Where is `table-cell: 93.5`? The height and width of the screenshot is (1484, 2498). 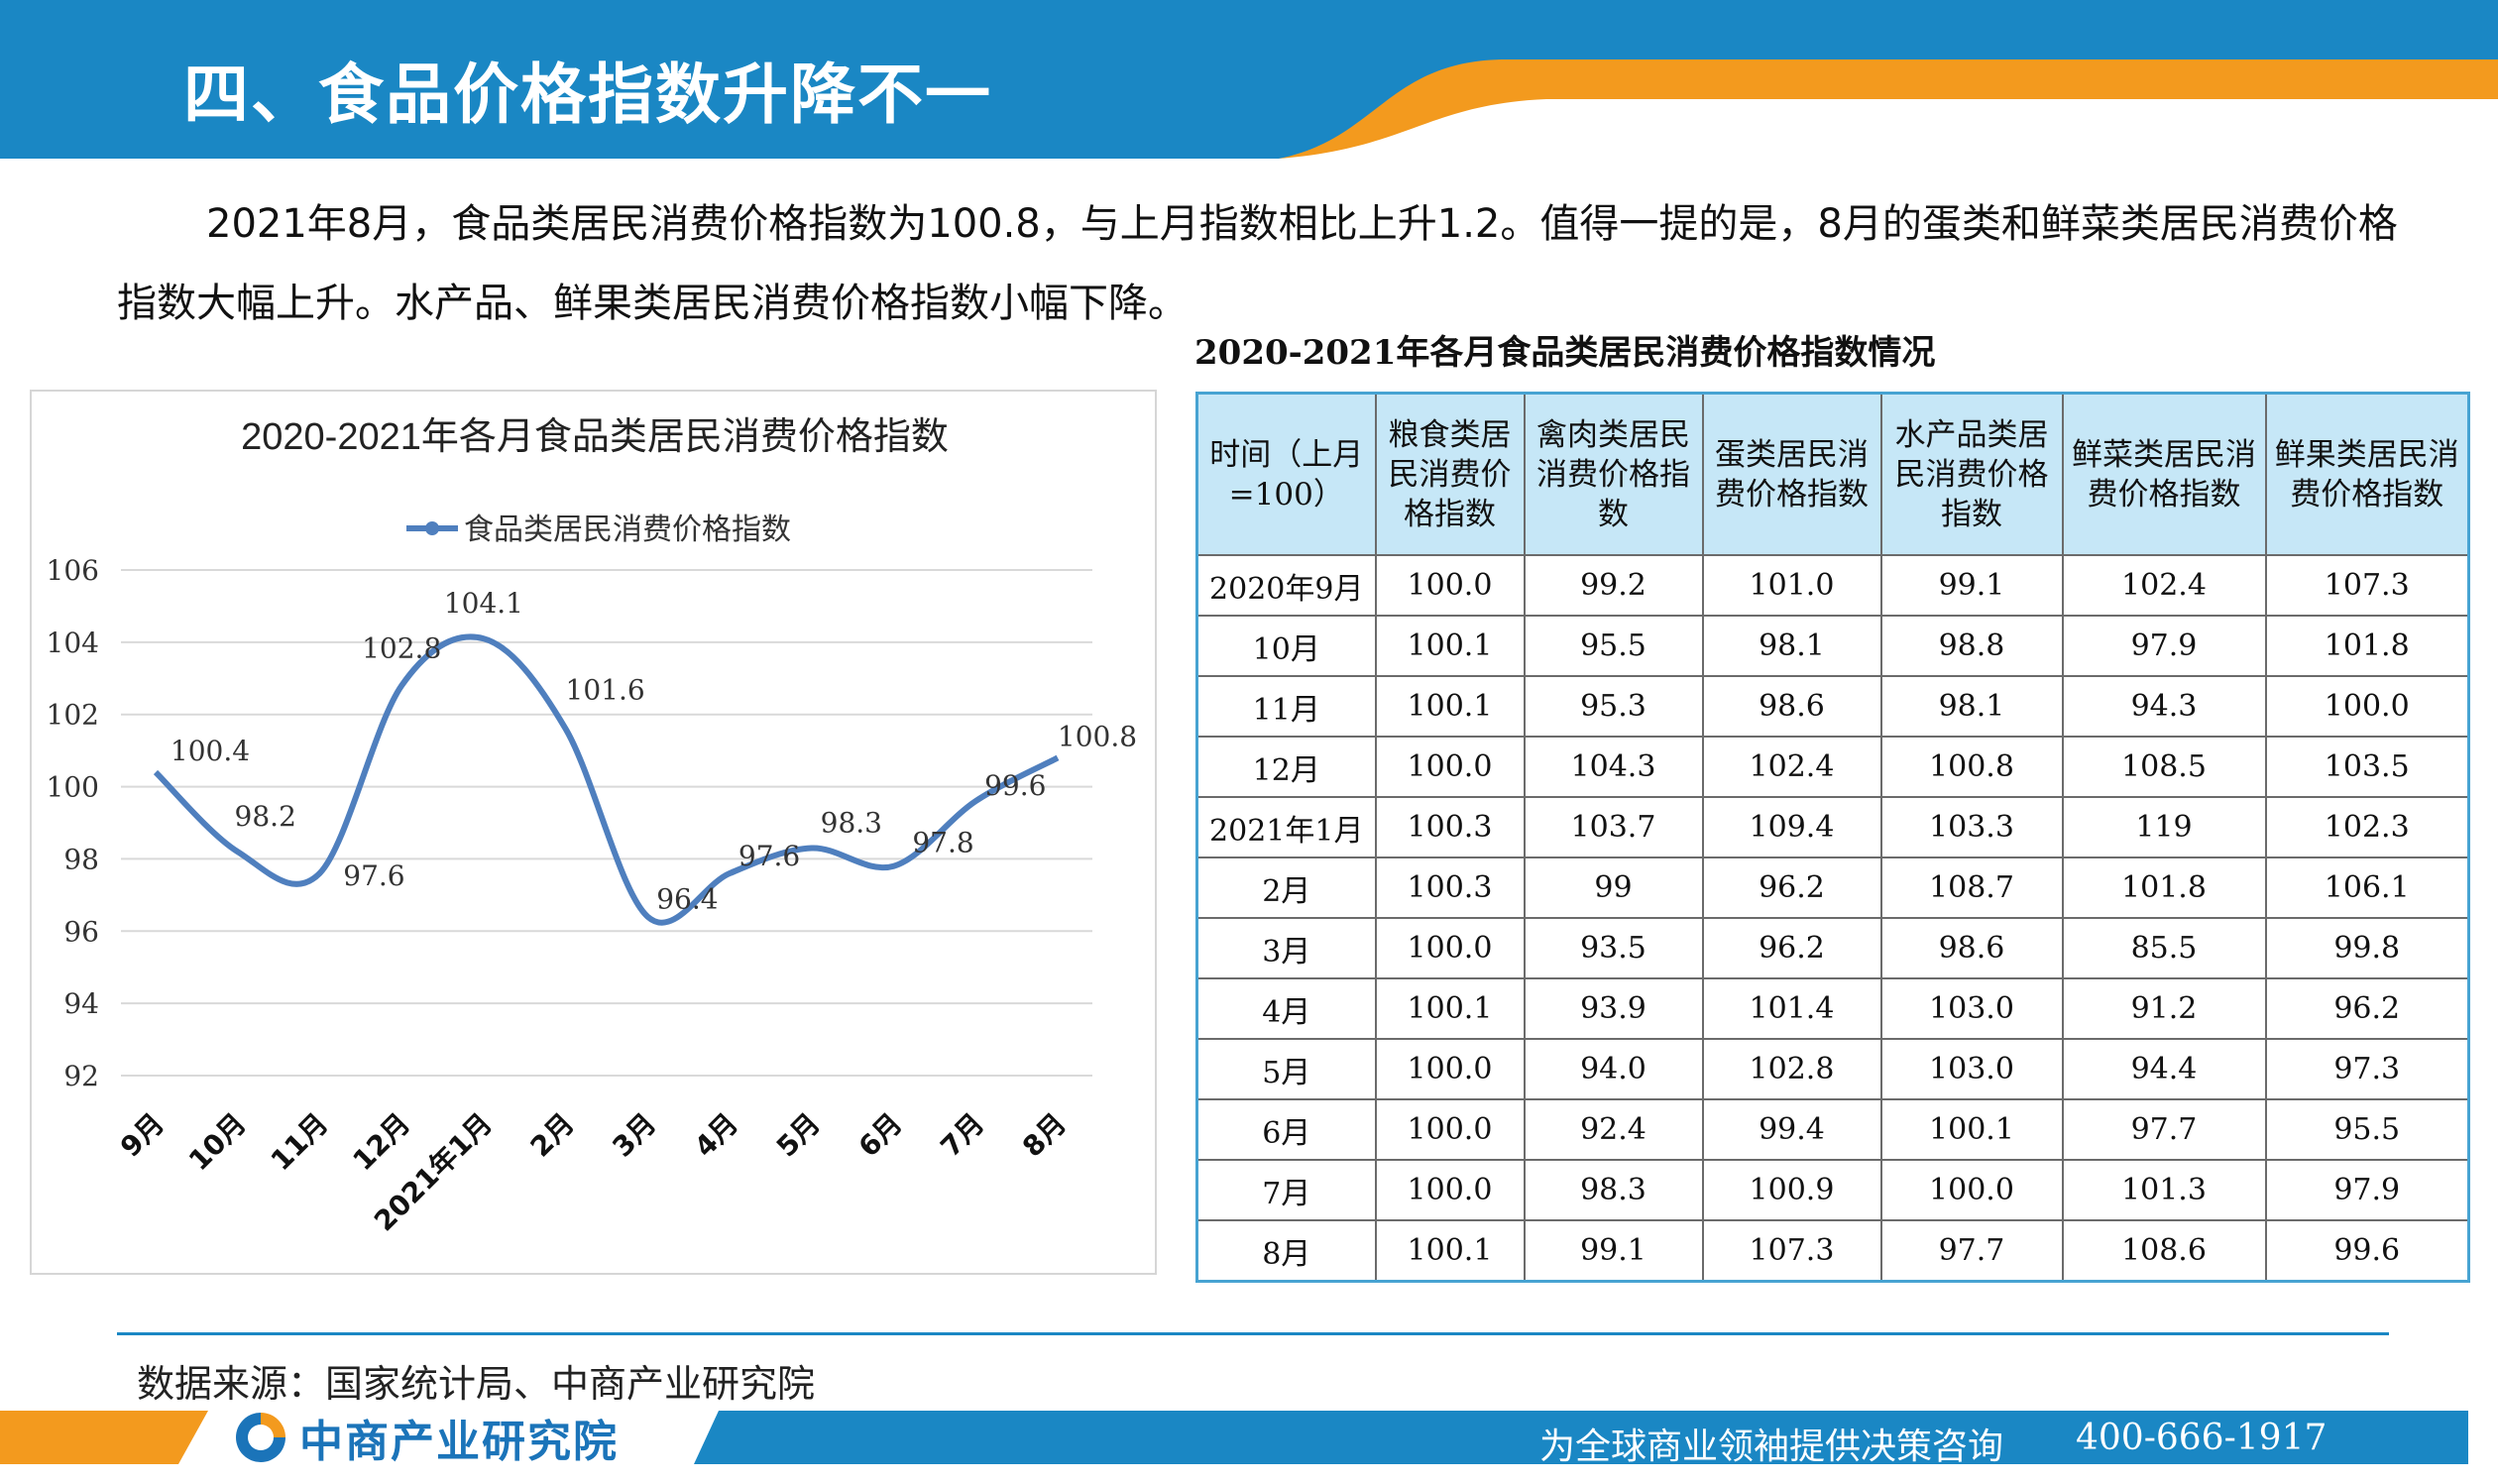 table-cell: 93.5 is located at coordinates (1614, 948).